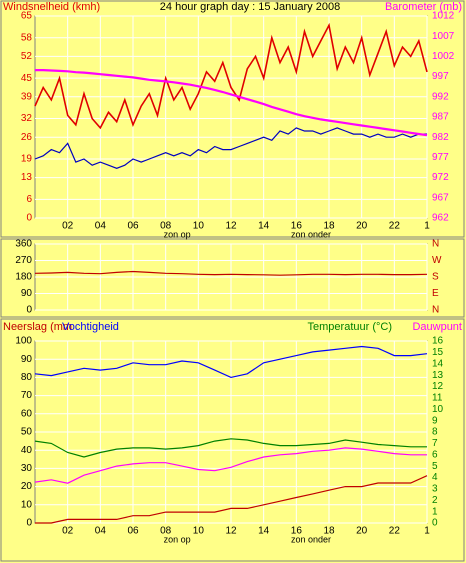  Describe the element at coordinates (435, 454) in the screenshot. I see `y2-tick-label: 6` at that location.